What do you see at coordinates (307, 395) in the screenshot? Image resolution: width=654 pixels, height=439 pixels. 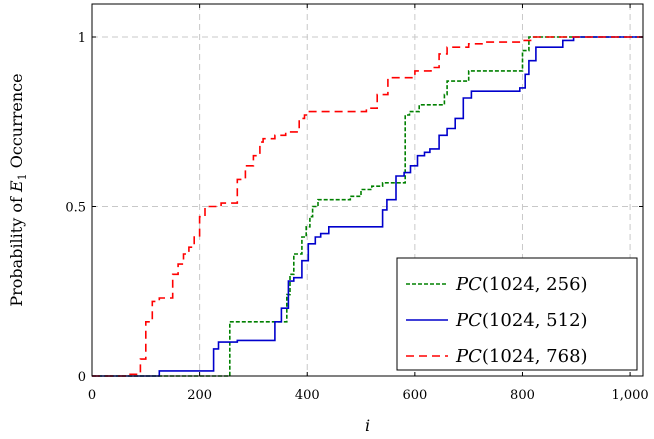 I see `x-tick-label: 400` at bounding box center [307, 395].